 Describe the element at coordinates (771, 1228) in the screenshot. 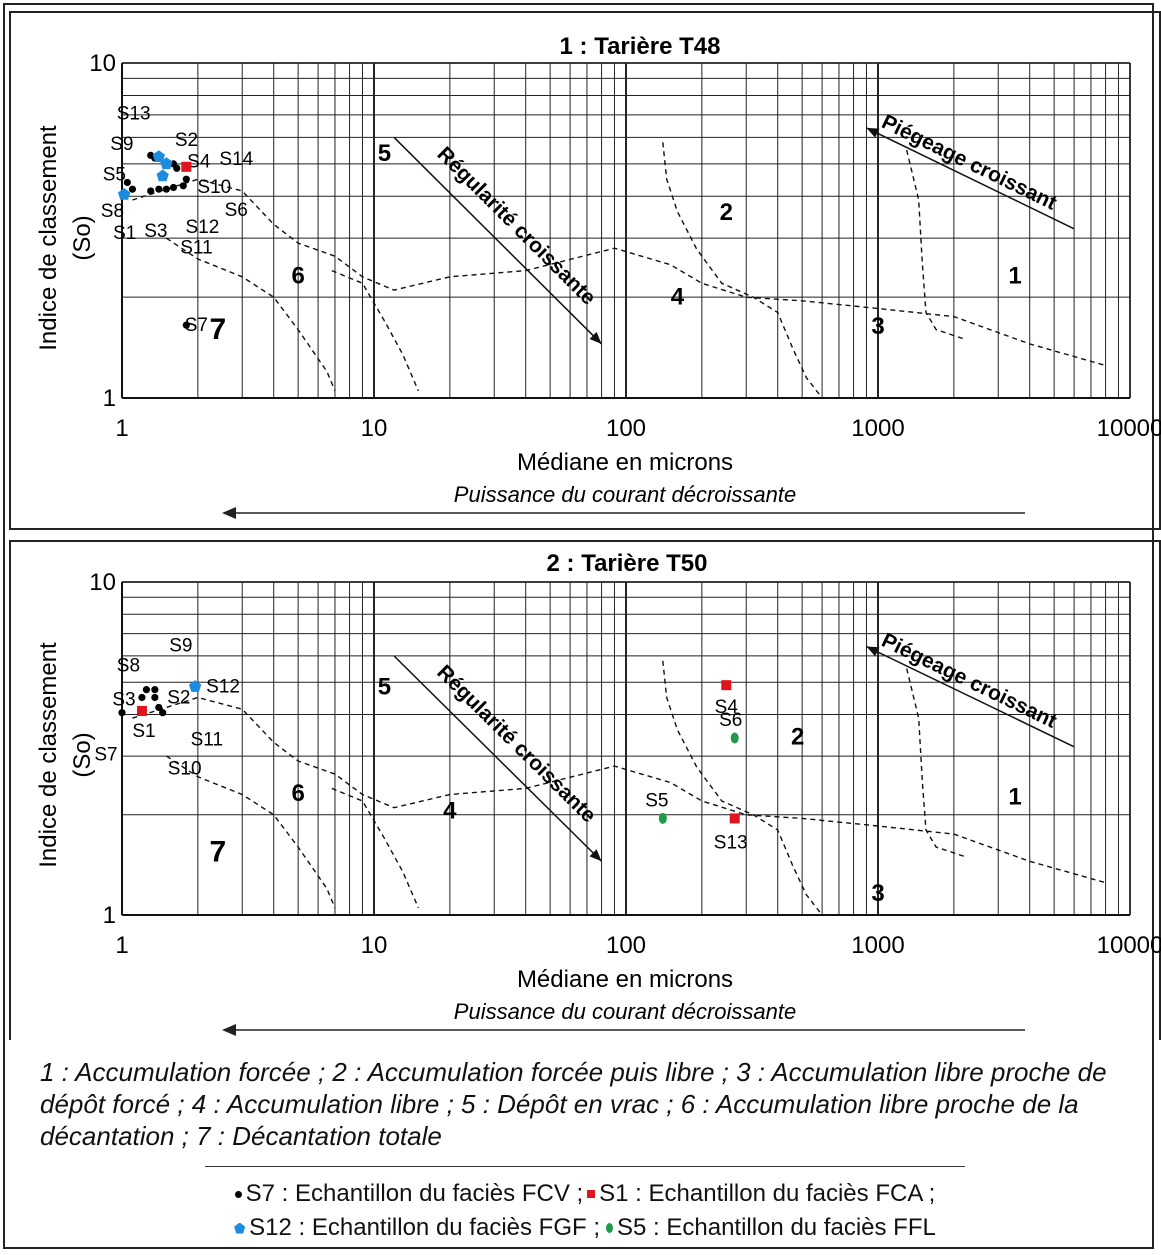

I see `legend-item-ffl: S5 : Echantillon du faciès FFL` at that location.